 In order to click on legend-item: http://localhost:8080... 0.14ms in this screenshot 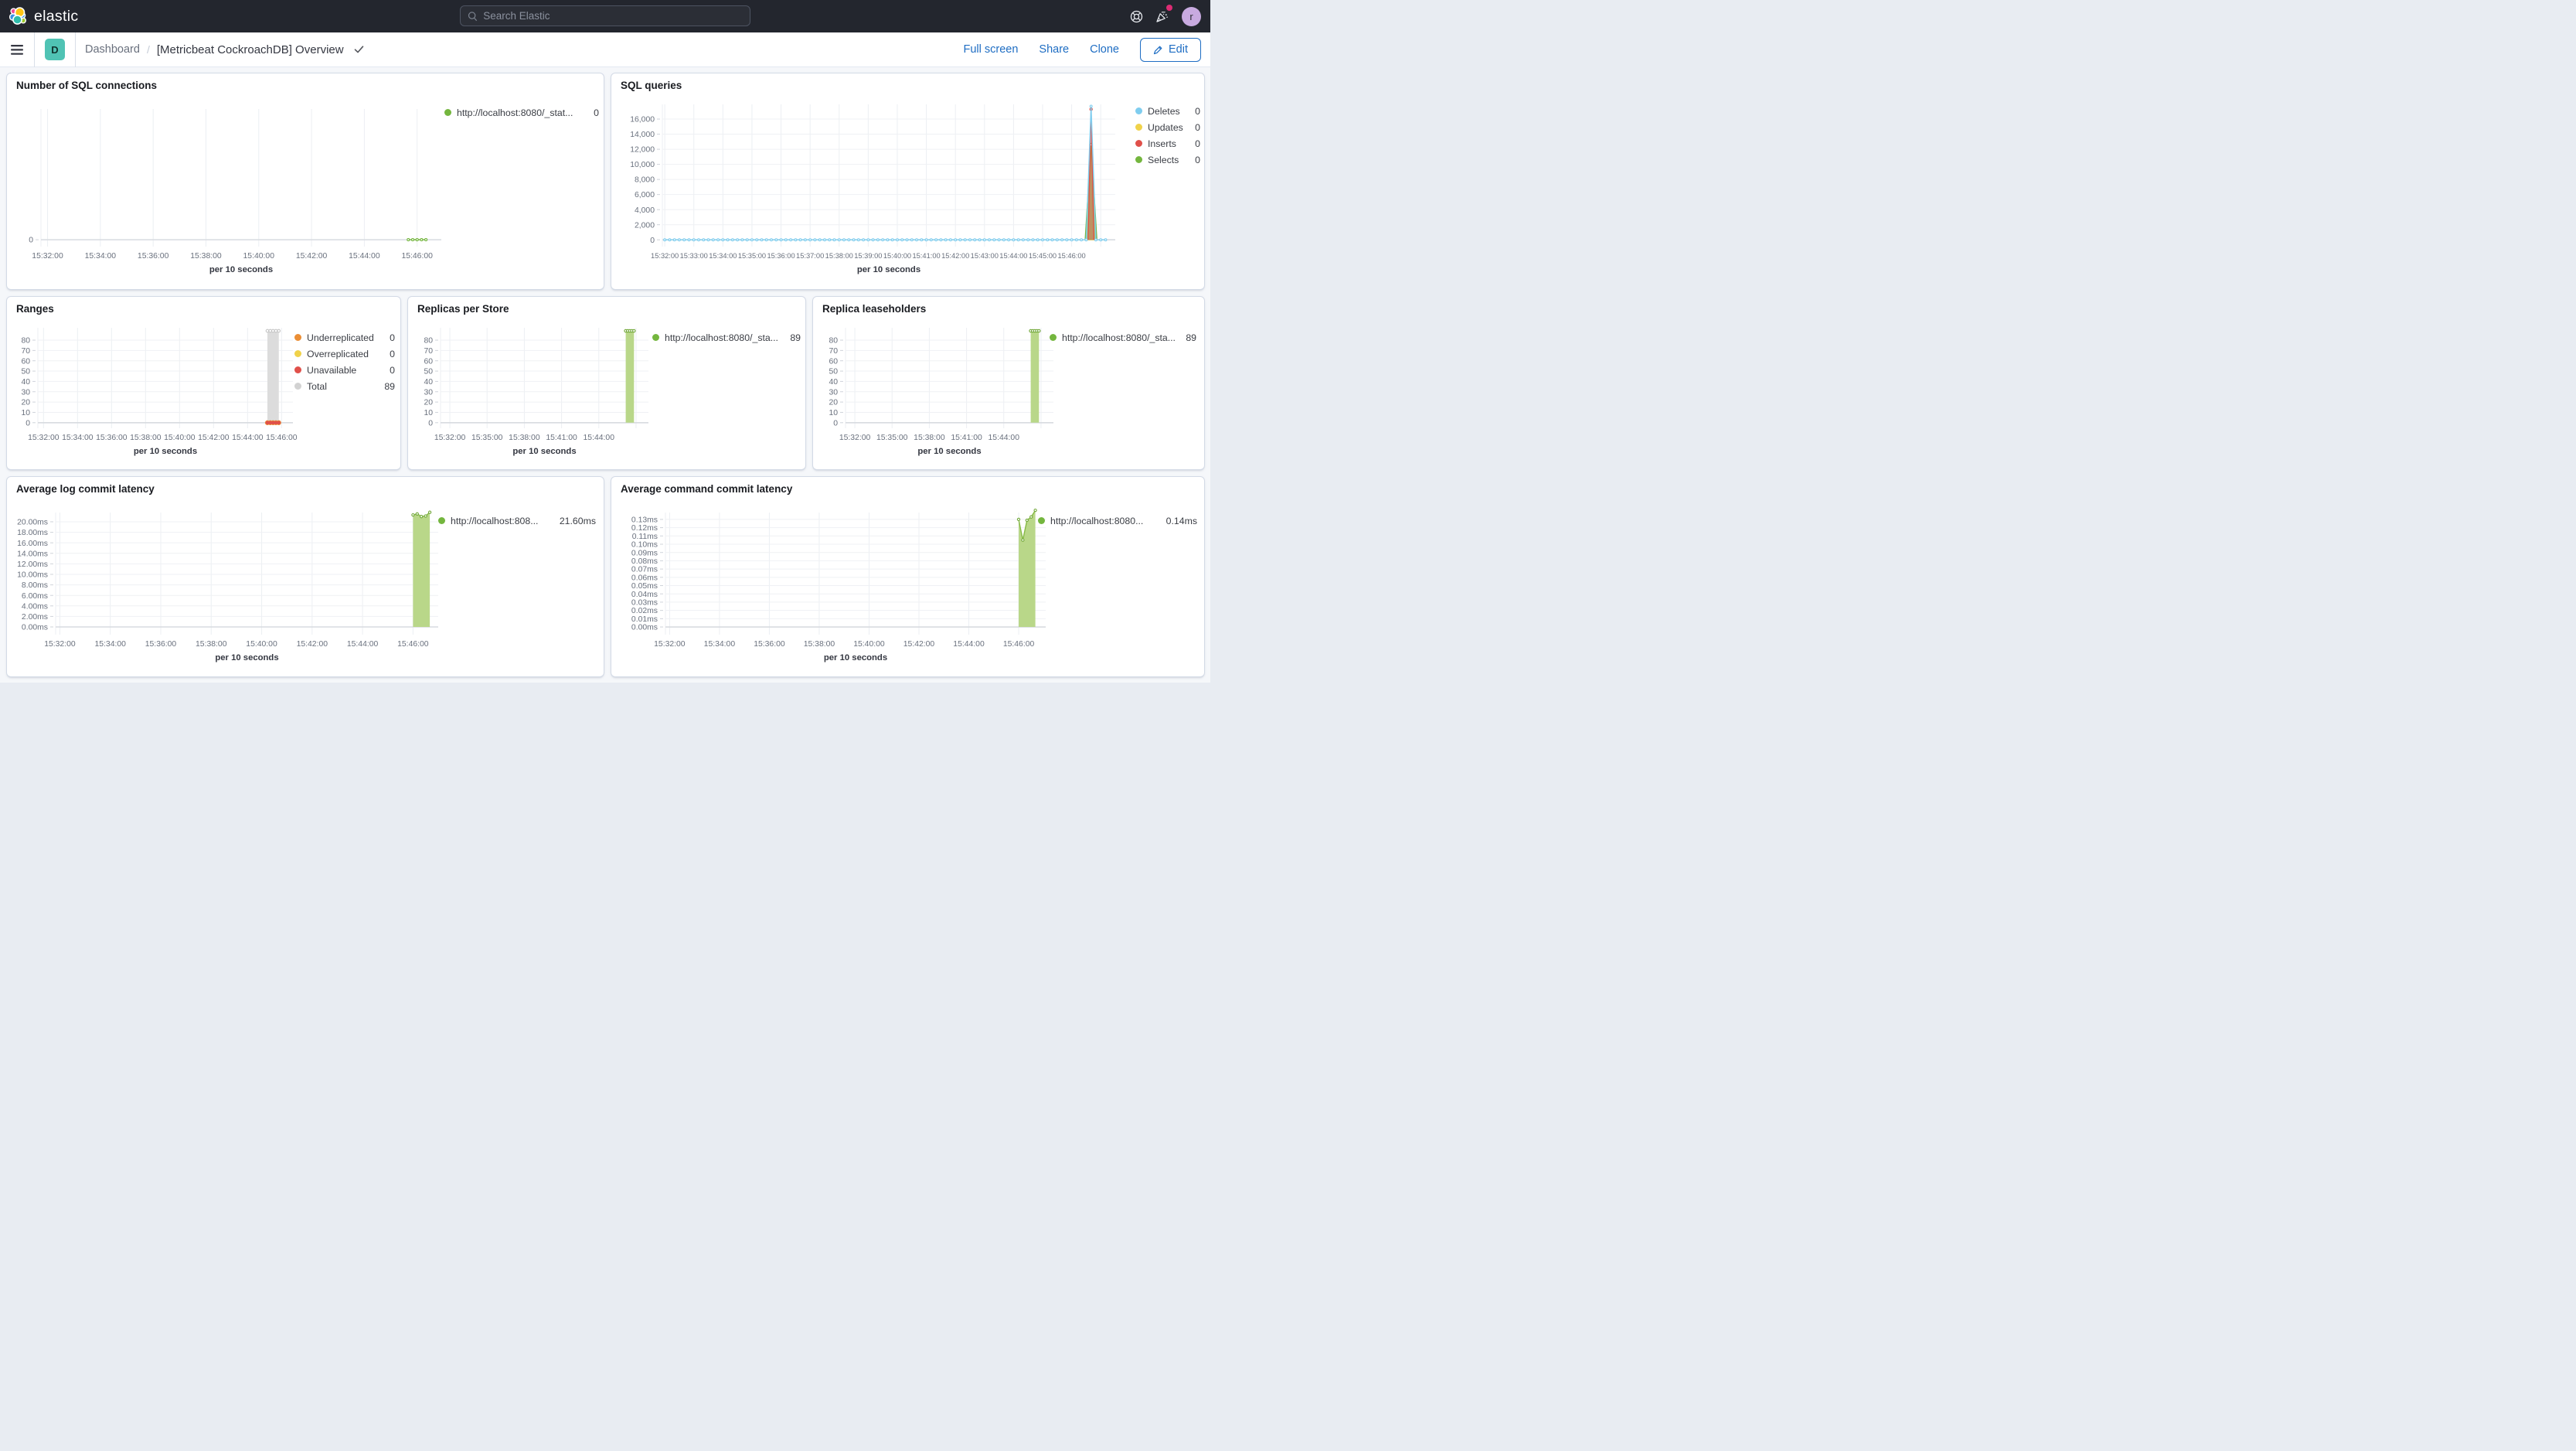, I will do `click(1117, 521)`.